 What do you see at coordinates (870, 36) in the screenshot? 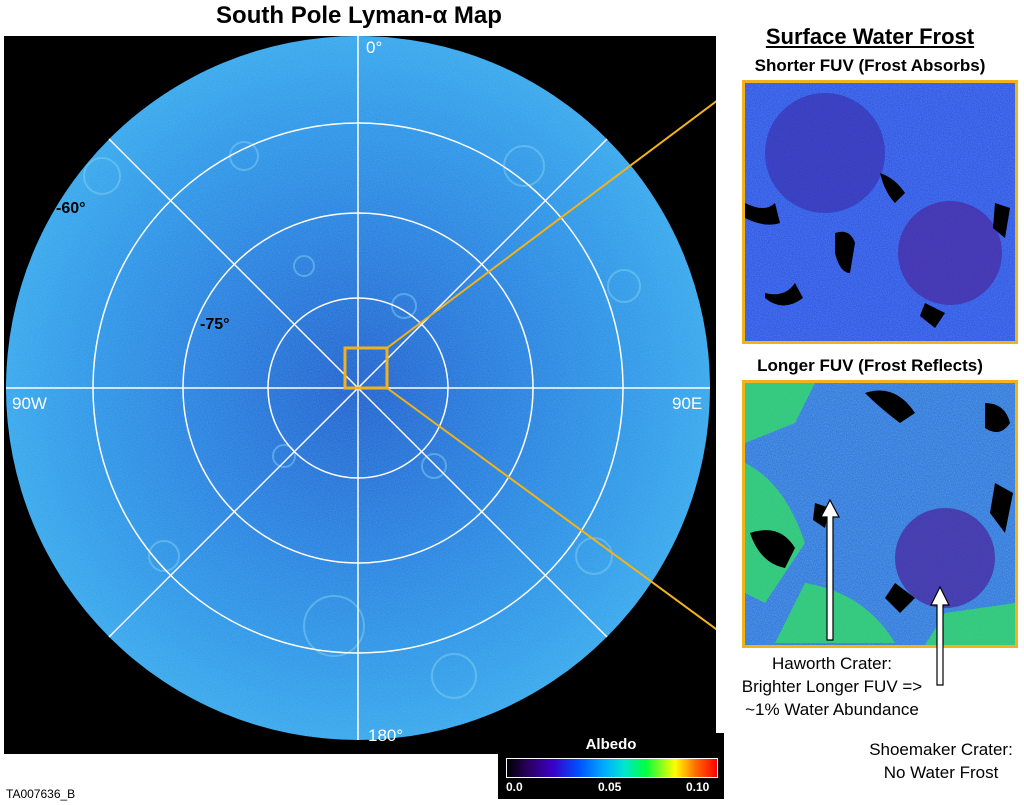
I see `frost-section-title: Surface Water Frost` at bounding box center [870, 36].